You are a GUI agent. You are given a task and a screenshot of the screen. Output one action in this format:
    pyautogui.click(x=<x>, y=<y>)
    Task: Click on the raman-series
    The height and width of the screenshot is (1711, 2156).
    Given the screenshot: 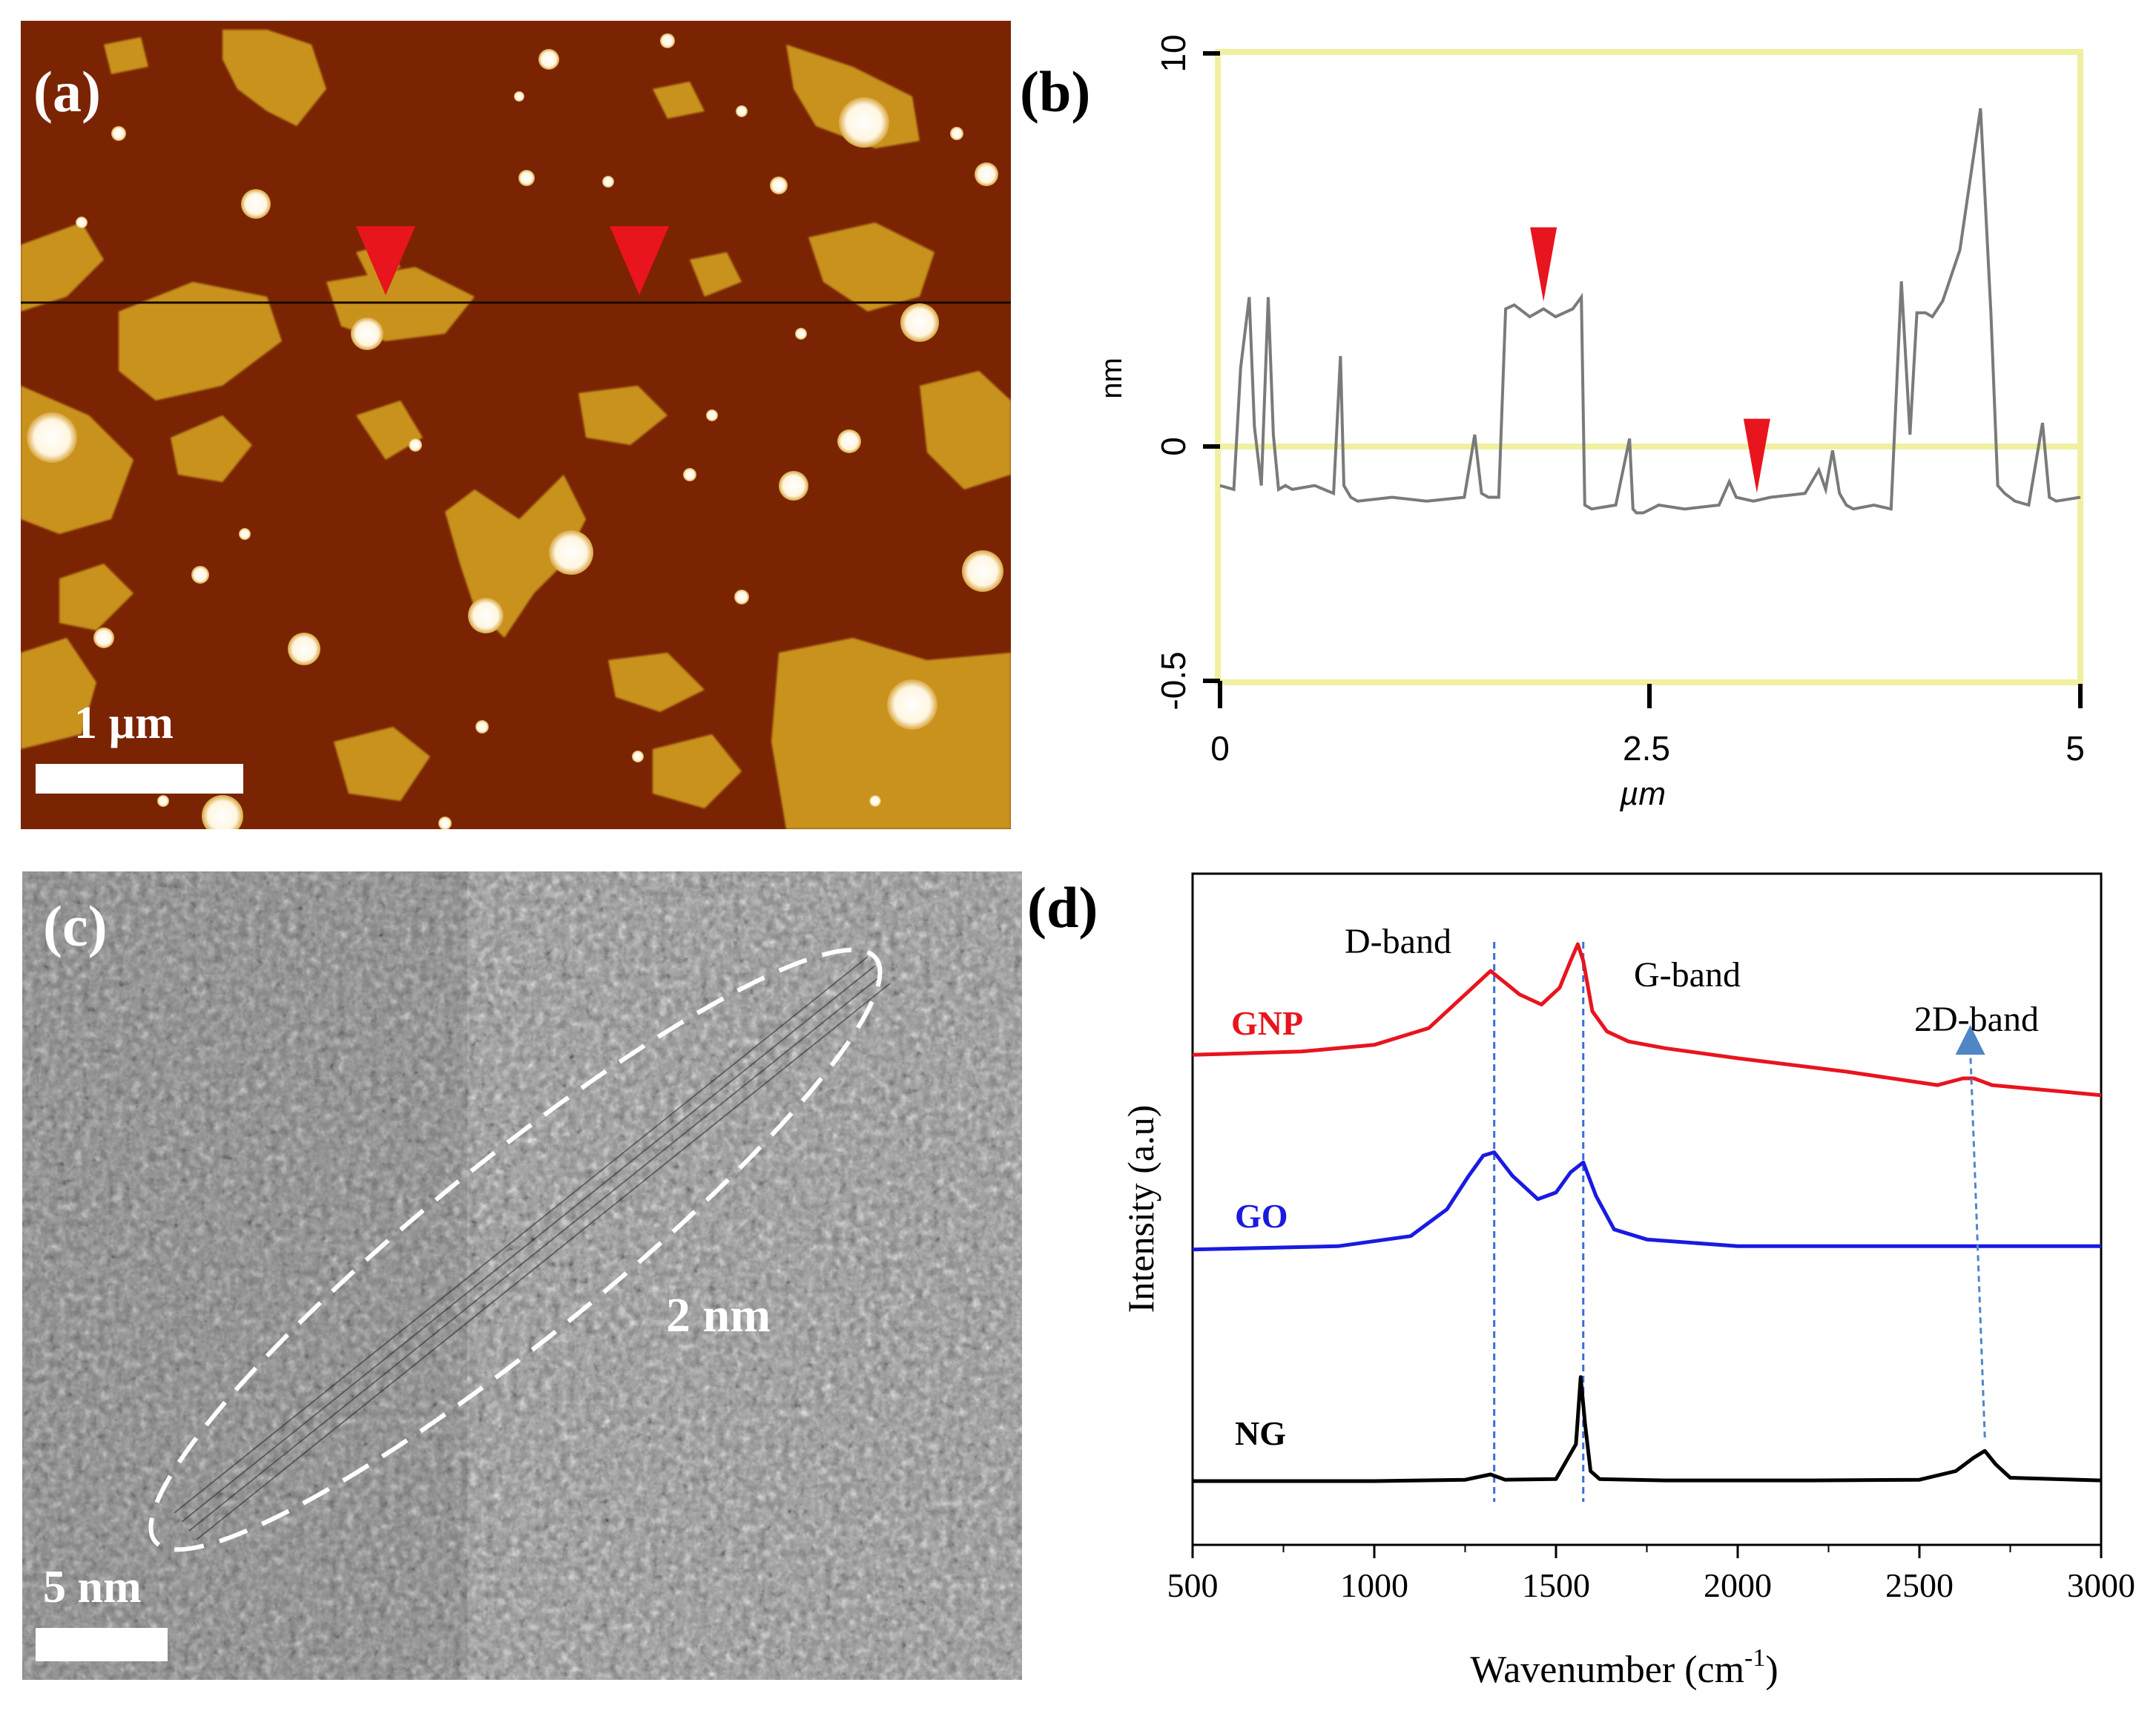 What is the action you would take?
    pyautogui.click(x=1647, y=1212)
    